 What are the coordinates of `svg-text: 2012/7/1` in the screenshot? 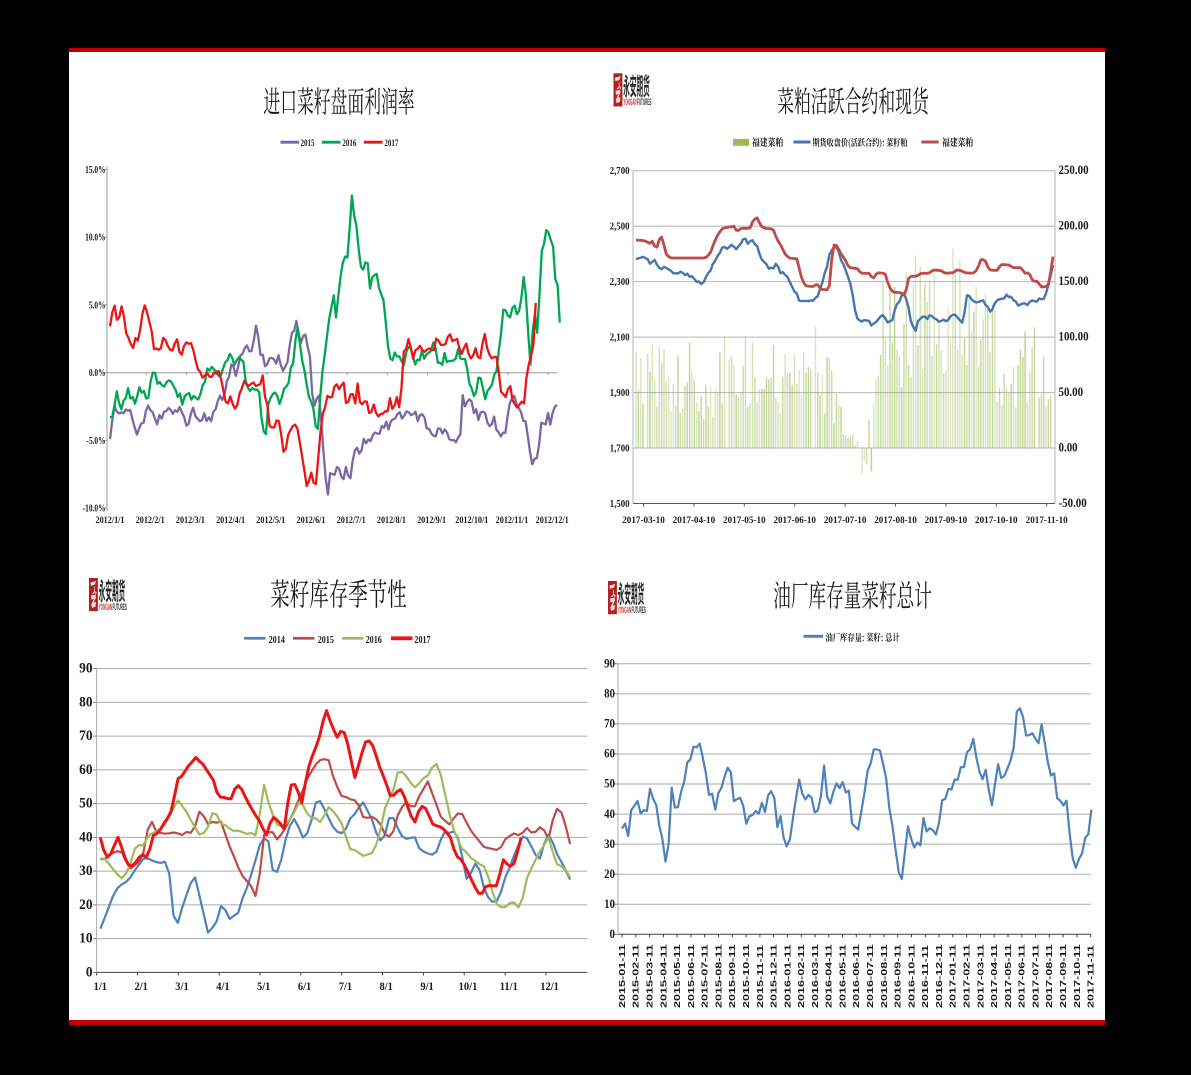 It's located at (351, 519).